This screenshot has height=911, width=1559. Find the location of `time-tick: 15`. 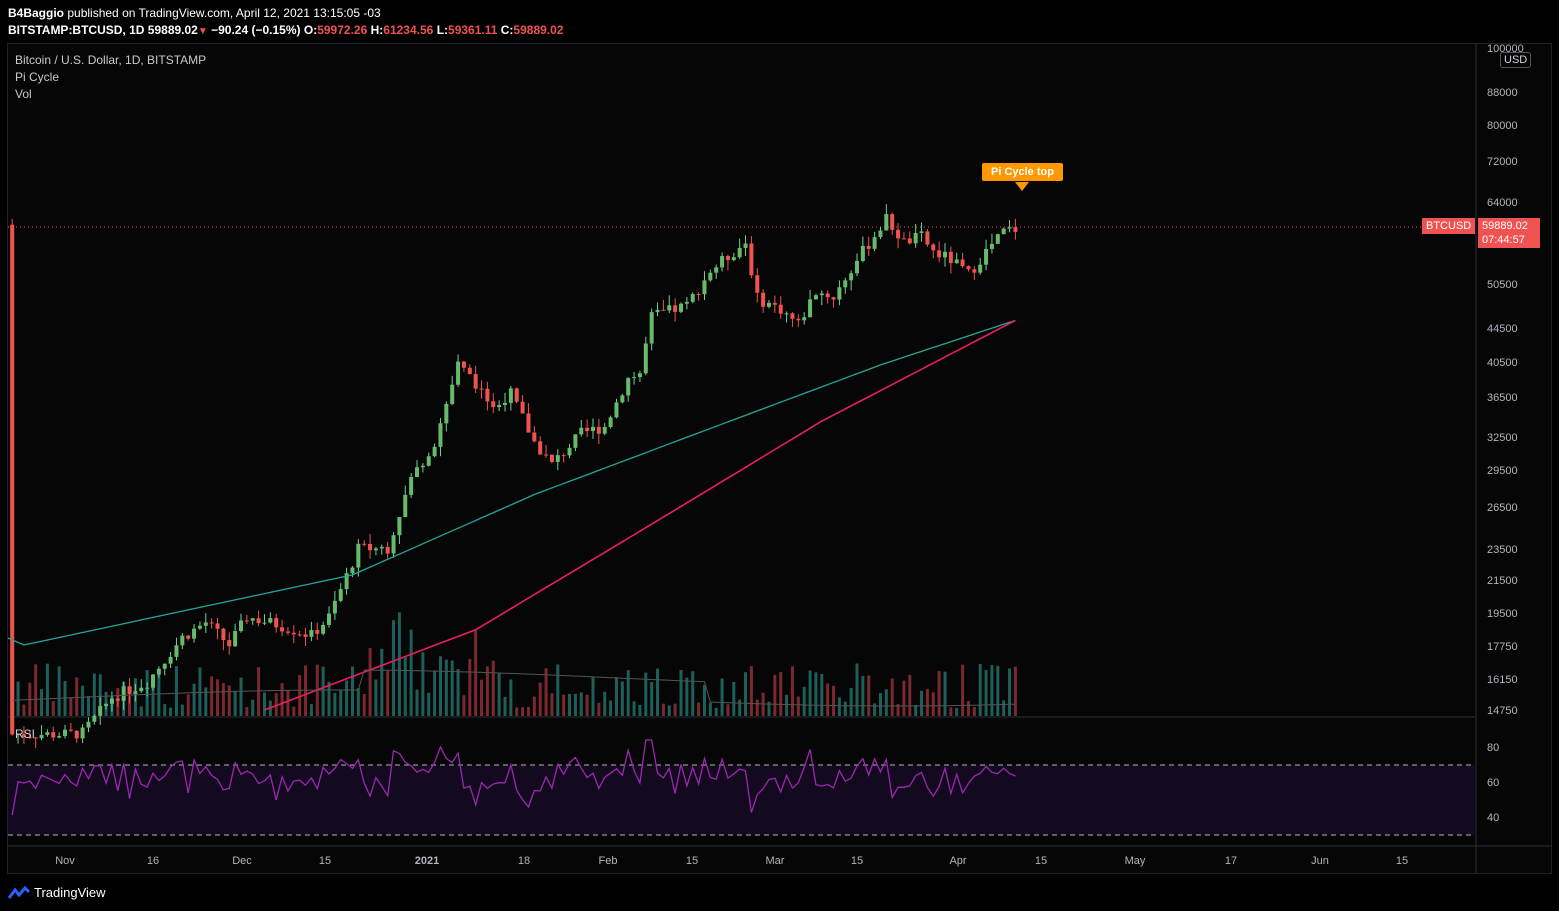

time-tick: 15 is located at coordinates (692, 861).